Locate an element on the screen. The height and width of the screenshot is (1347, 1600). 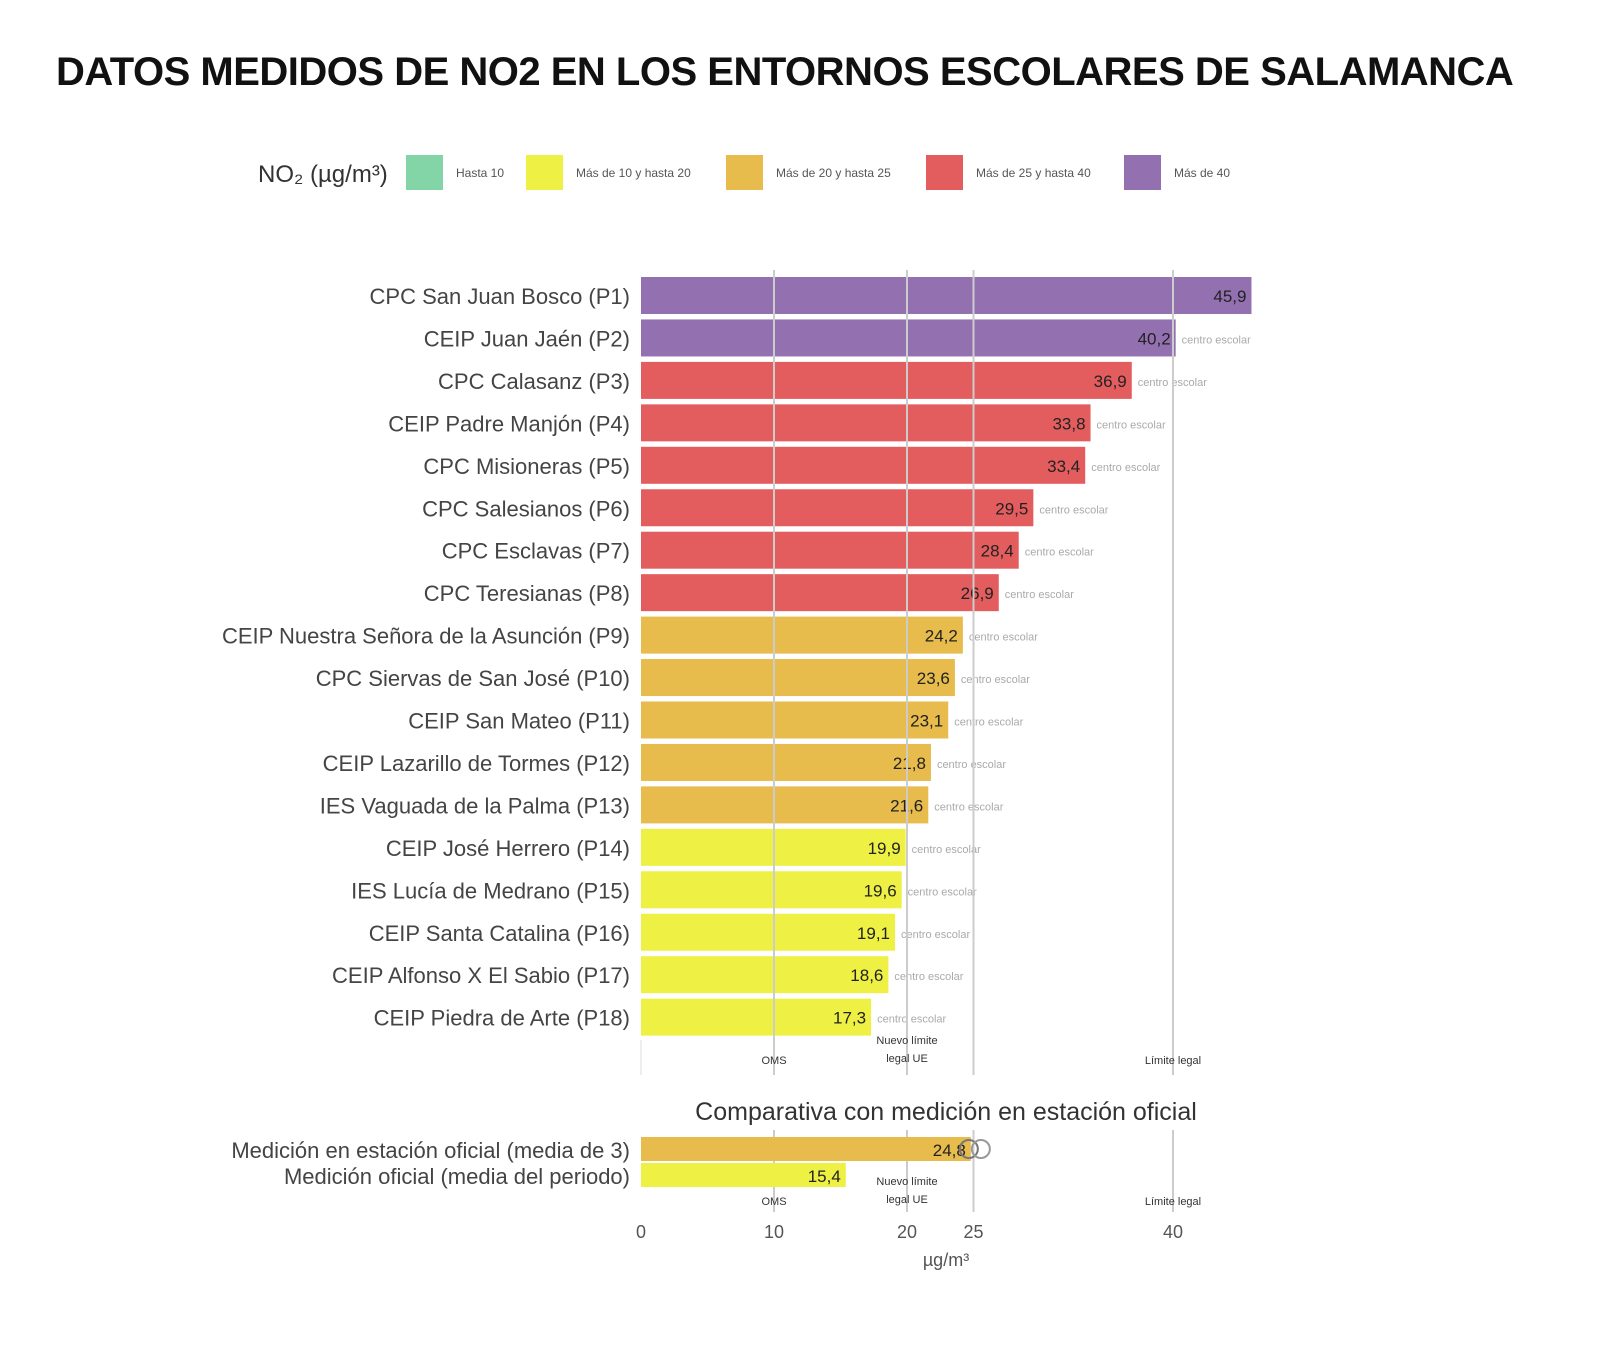
data-label: 19,6 is located at coordinates (880, 890).